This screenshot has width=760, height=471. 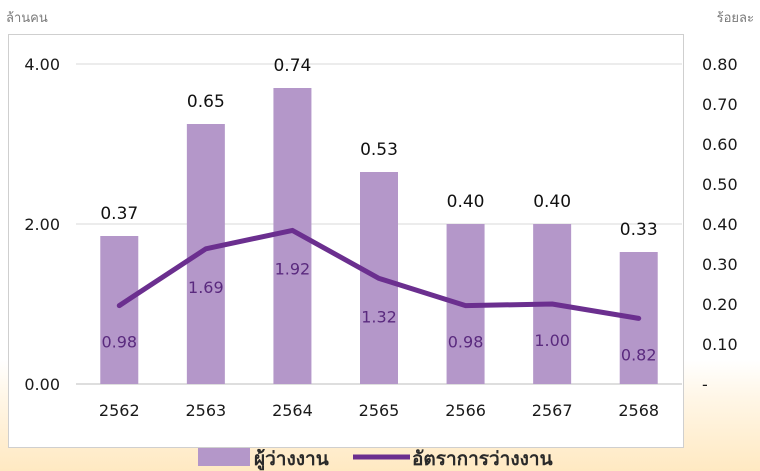 I want to click on x-axis-tick: 2563, so click(x=205, y=410).